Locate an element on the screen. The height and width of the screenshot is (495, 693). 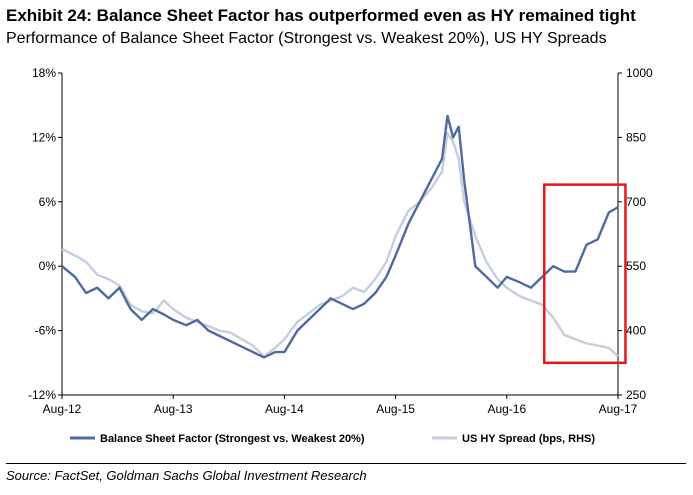
y-left-tick-label: 12% is located at coordinates (44, 137).